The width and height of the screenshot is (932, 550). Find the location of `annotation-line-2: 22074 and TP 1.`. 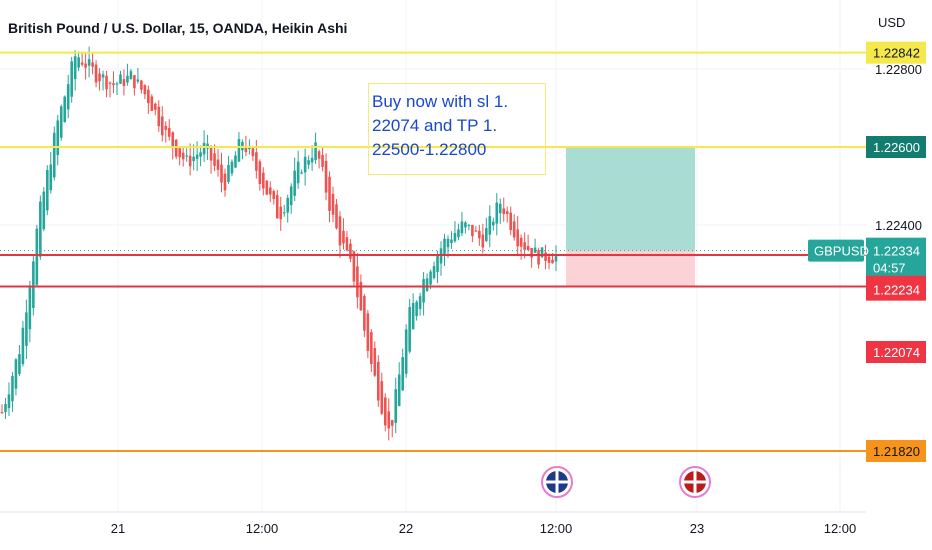

annotation-line-2: 22074 and TP 1. is located at coordinates (435, 125).